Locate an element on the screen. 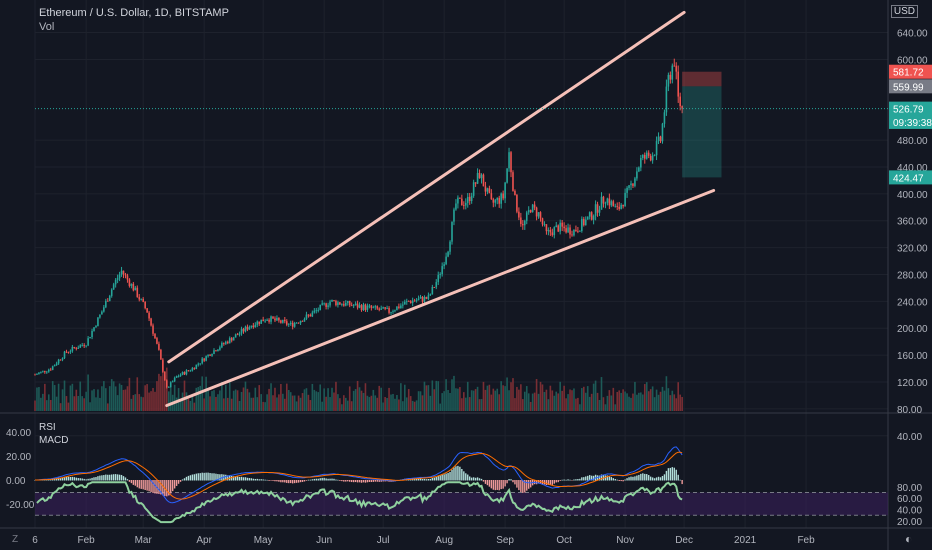 The width and height of the screenshot is (932, 550). price-tick-label: 480.00 is located at coordinates (912, 141).